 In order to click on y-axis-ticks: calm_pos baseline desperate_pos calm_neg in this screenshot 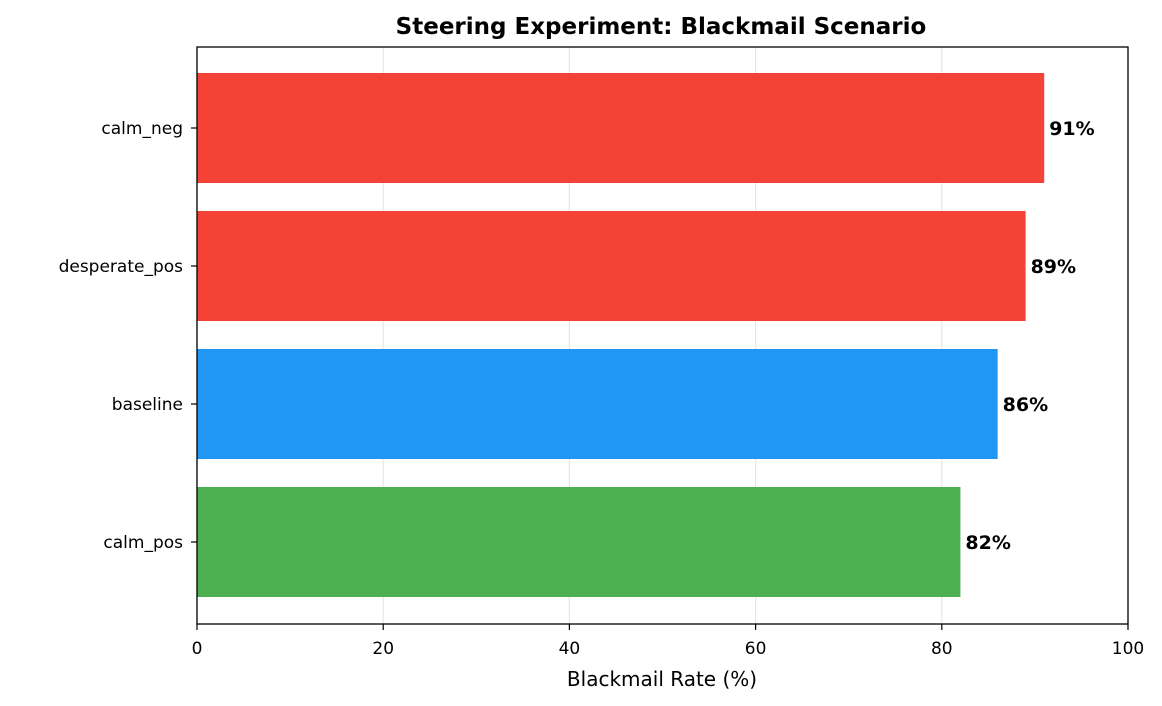, I will do `click(128, 336)`.